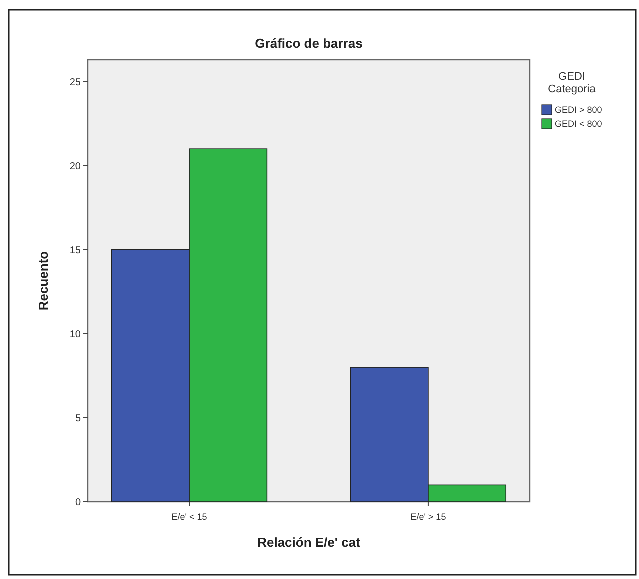 The width and height of the screenshot is (639, 579). What do you see at coordinates (76, 166) in the screenshot?
I see `y-tick-label: 20` at bounding box center [76, 166].